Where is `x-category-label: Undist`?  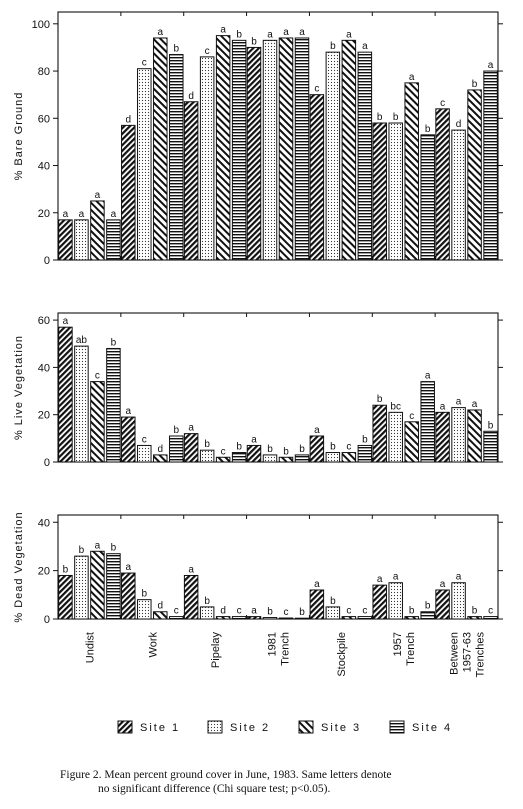
x-category-label: Undist is located at coordinates (90, 647).